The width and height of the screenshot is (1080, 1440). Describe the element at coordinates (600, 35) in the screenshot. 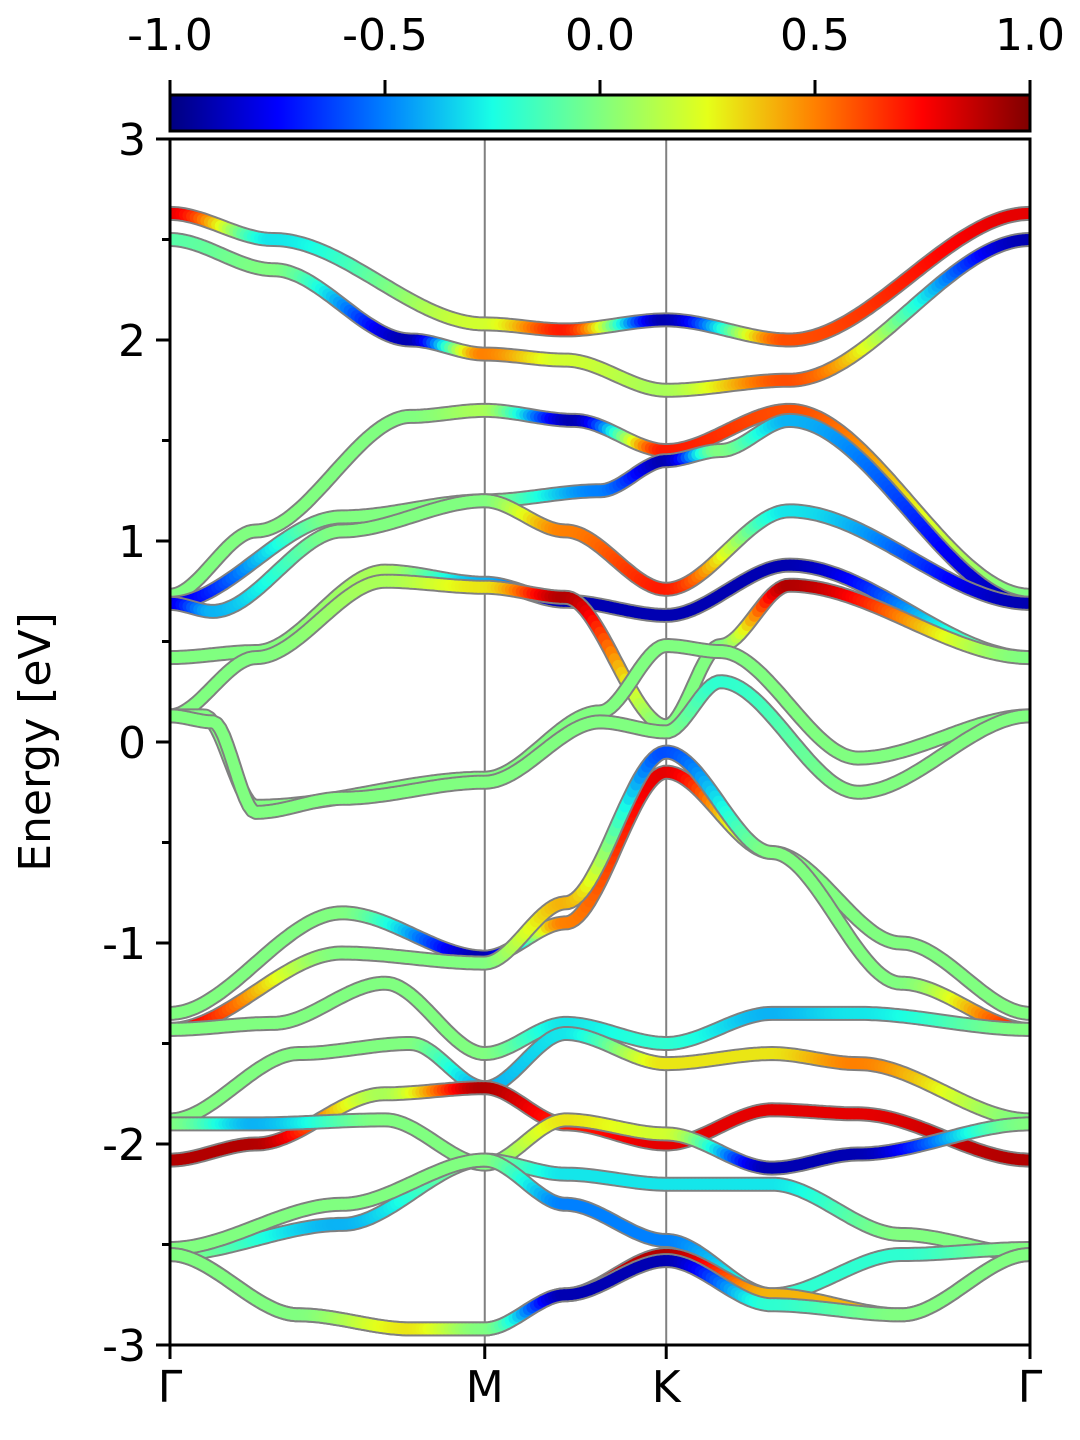

I see `colorbar-tick-label: 0.0` at that location.